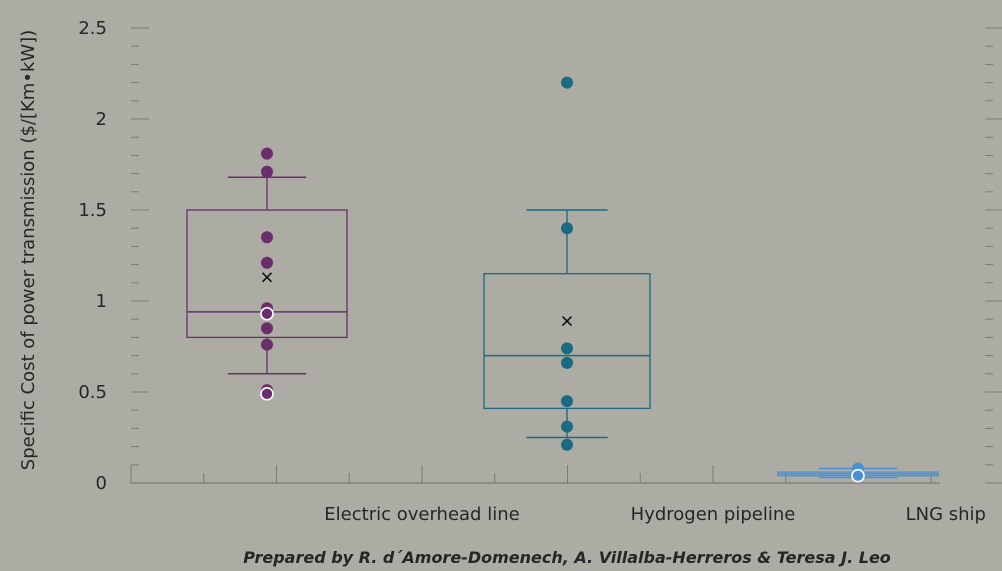 The height and width of the screenshot is (571, 1002). Describe the element at coordinates (92, 210) in the screenshot. I see `y-tick-label: 1.5` at that location.